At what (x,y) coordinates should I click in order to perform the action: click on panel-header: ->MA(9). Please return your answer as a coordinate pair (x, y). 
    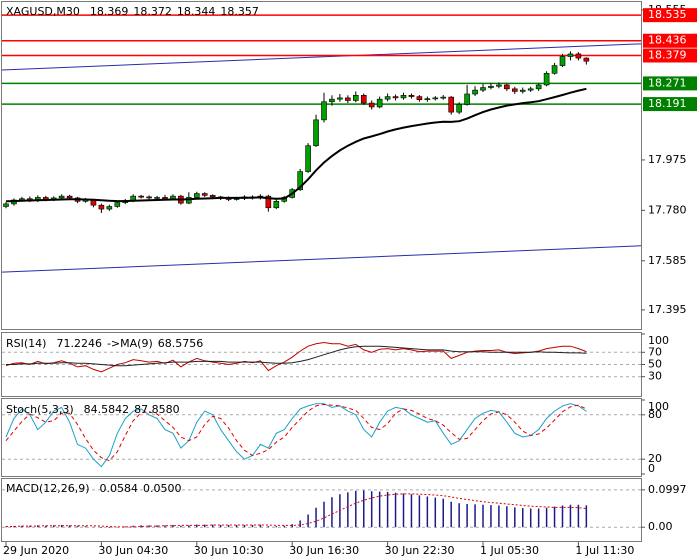
    Looking at the image, I should click on (130, 343).